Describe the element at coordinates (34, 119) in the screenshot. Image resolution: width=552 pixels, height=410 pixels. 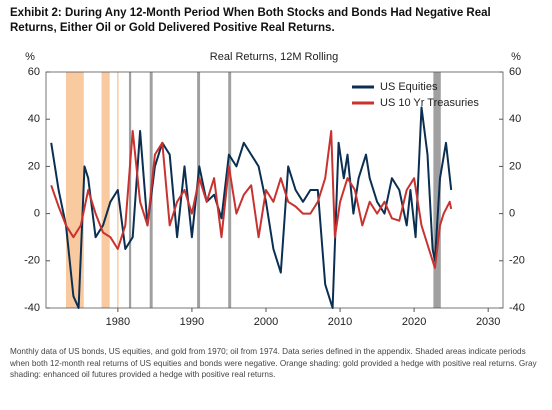
I see `y-tick-label: 40` at that location.